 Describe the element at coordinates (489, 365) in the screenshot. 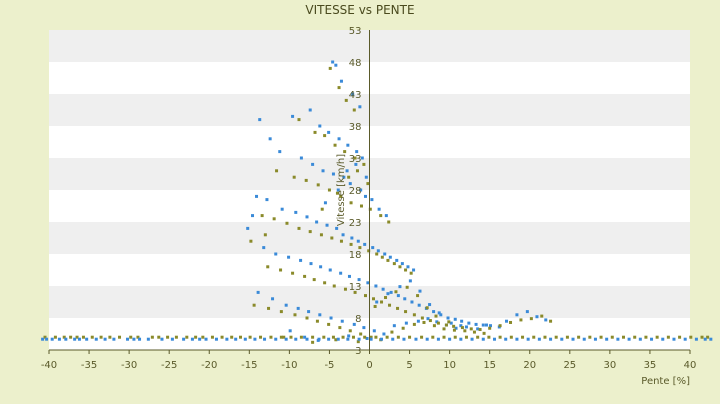

I see `x-tick-label: 15` at that location.